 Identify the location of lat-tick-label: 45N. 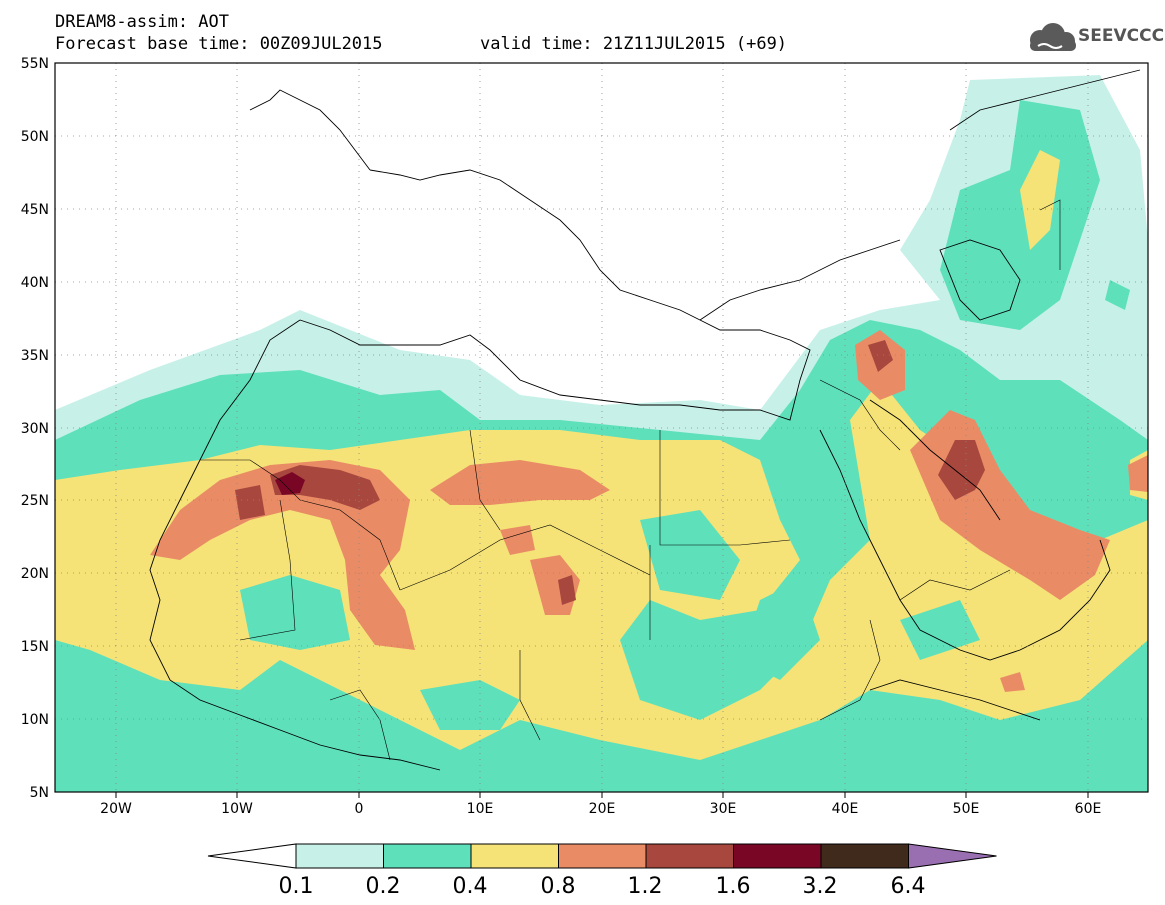
(35, 210).